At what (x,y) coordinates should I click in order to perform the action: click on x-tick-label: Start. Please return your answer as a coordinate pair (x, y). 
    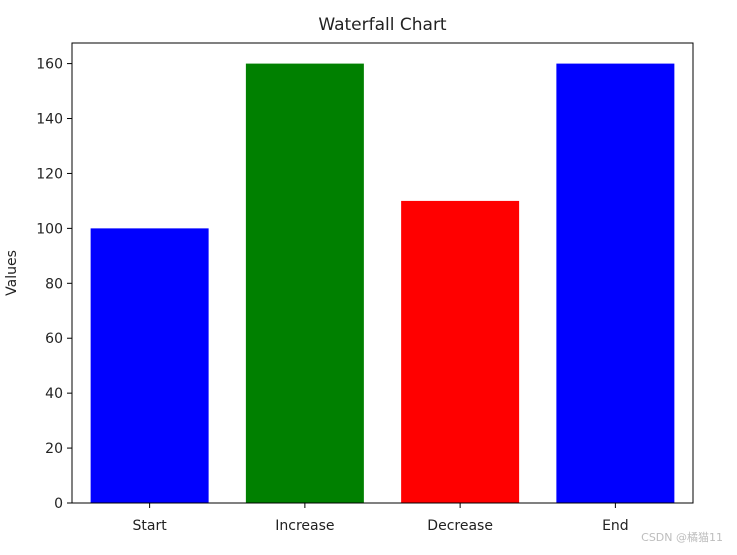
    Looking at the image, I should click on (150, 526).